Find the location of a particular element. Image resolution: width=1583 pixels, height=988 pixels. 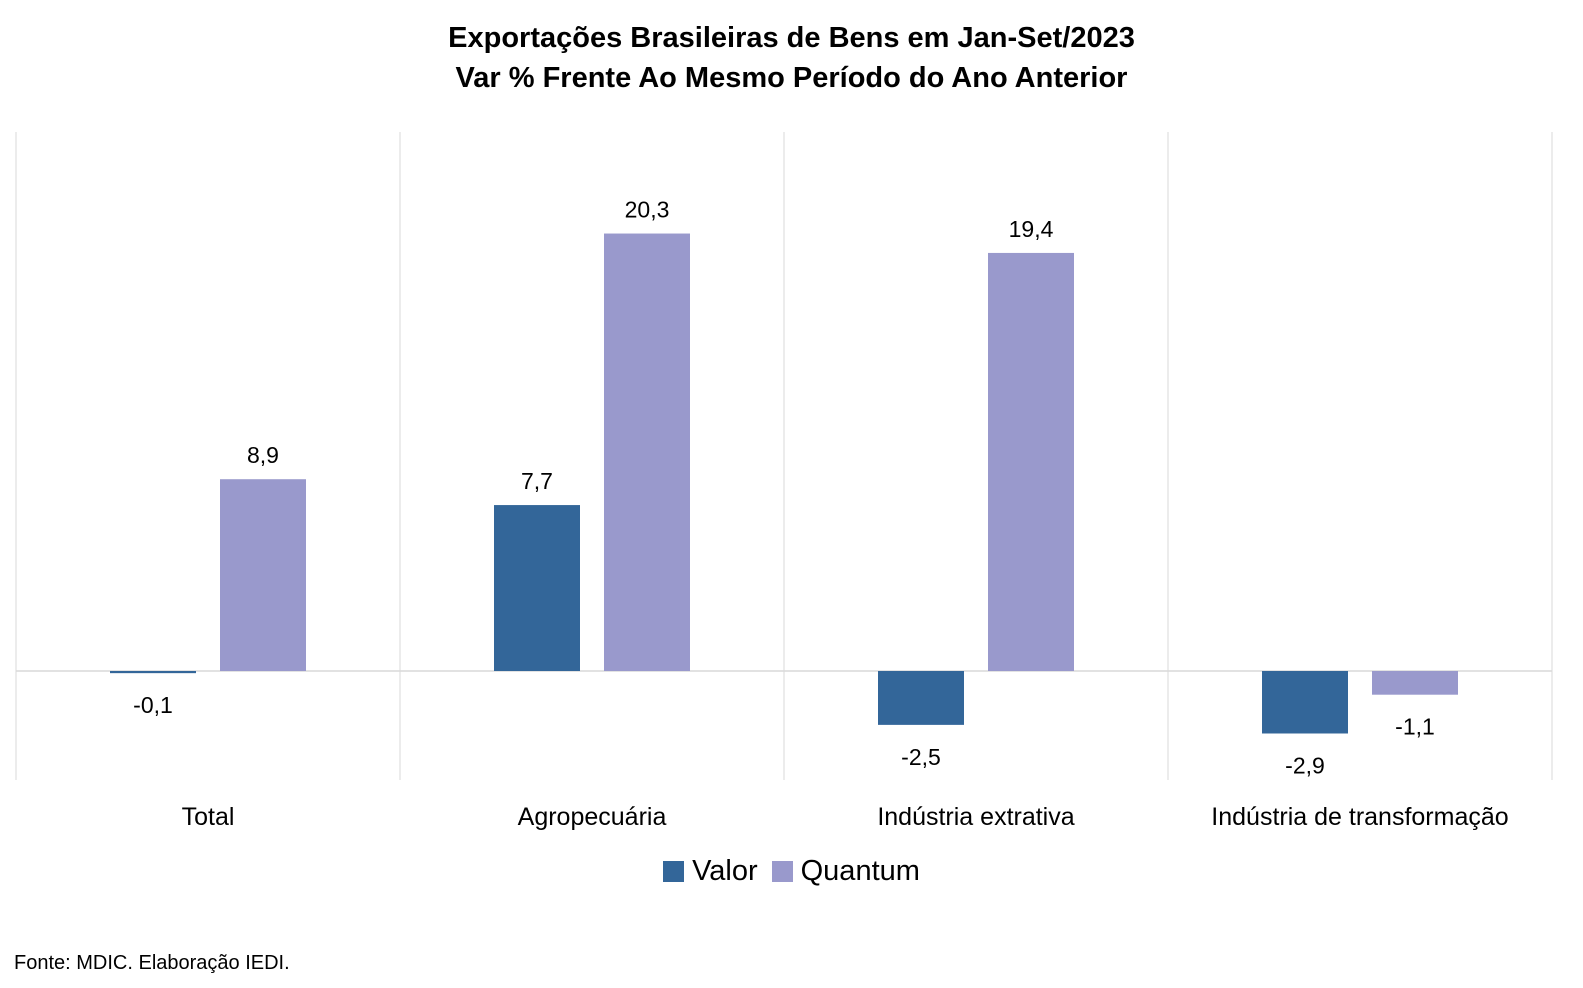

data-label-quantum: 20,3 is located at coordinates (647, 210).